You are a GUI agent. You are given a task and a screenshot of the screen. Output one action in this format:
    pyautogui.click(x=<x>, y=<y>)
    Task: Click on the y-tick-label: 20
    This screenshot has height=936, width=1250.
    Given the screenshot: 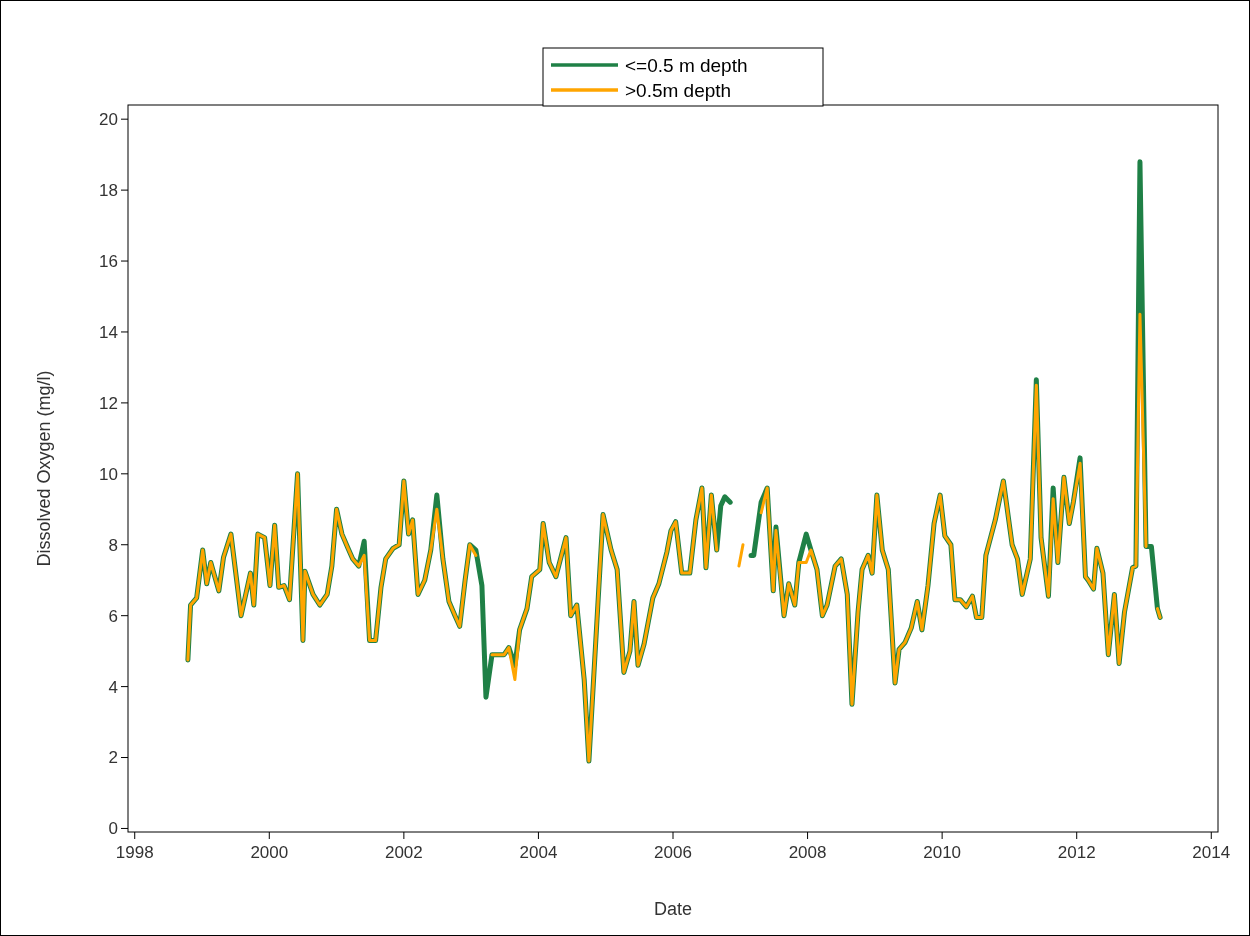 What is the action you would take?
    pyautogui.click(x=108, y=120)
    